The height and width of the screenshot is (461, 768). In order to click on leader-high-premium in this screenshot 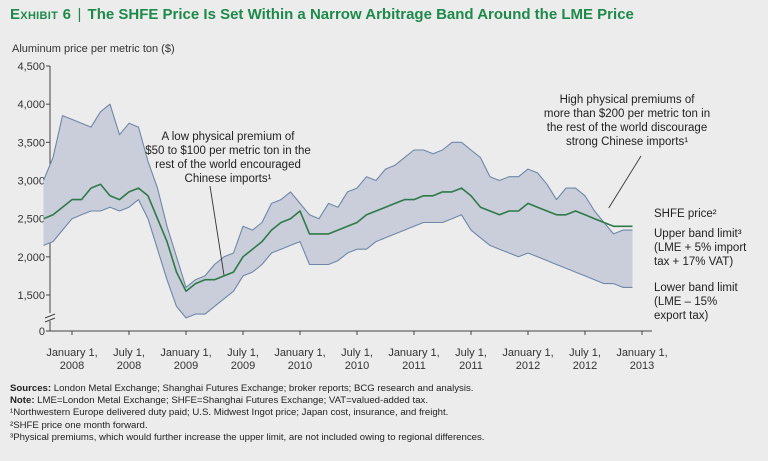, I will do `click(625, 182)`.